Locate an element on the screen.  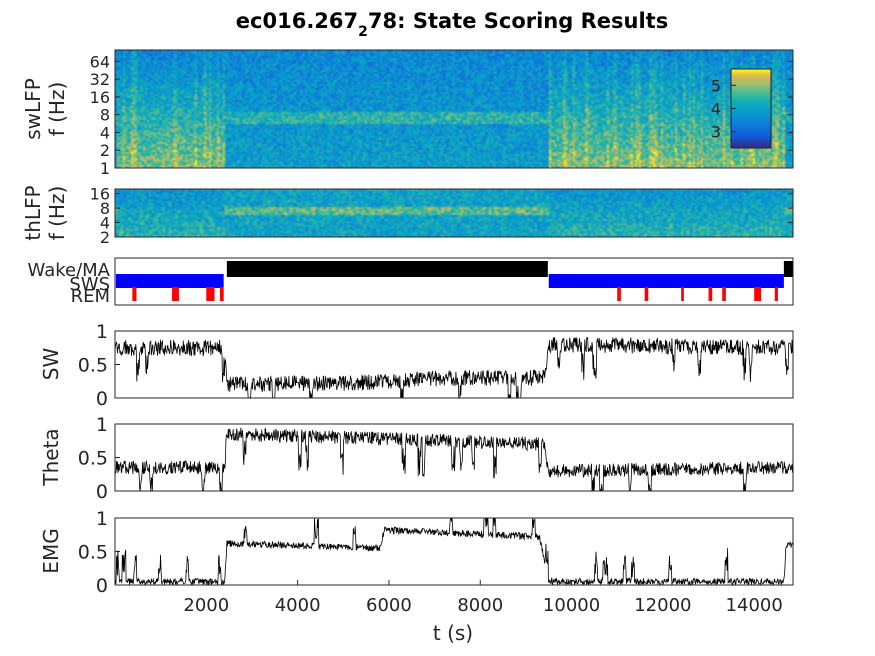
swlfp-spectrogram is located at coordinates (454, 109).